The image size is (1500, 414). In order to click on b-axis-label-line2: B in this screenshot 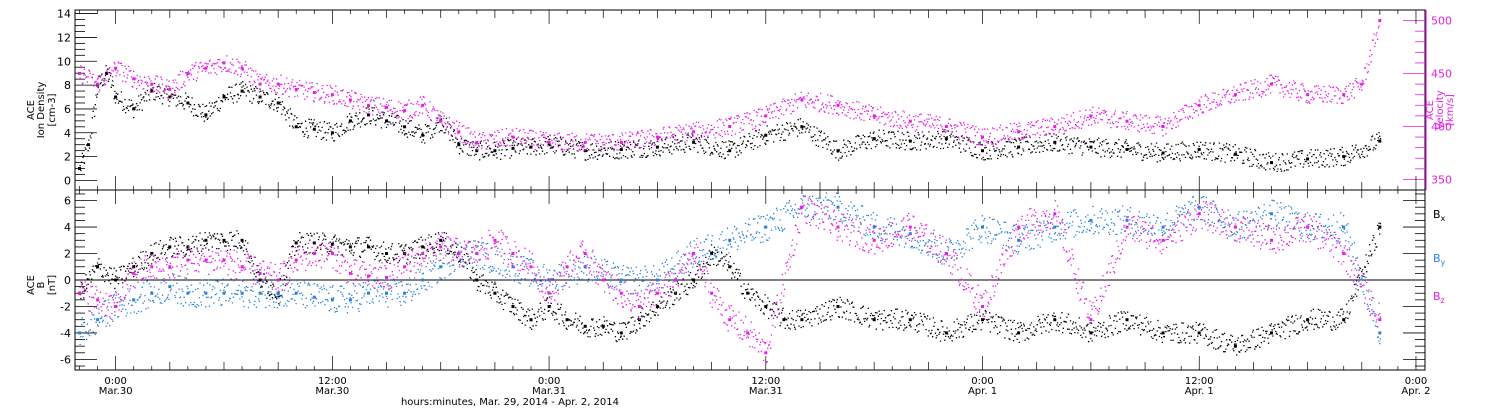, I will do `click(41, 284)`.